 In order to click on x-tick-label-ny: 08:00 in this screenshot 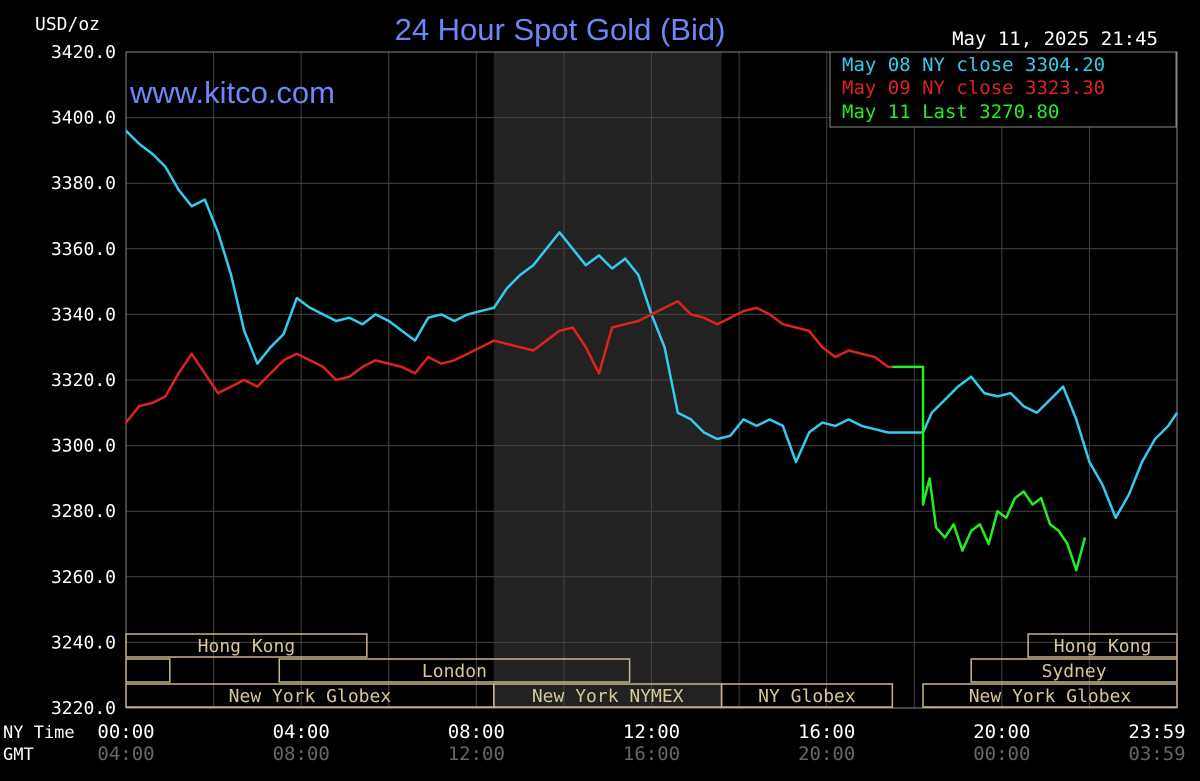, I will do `click(476, 732)`.